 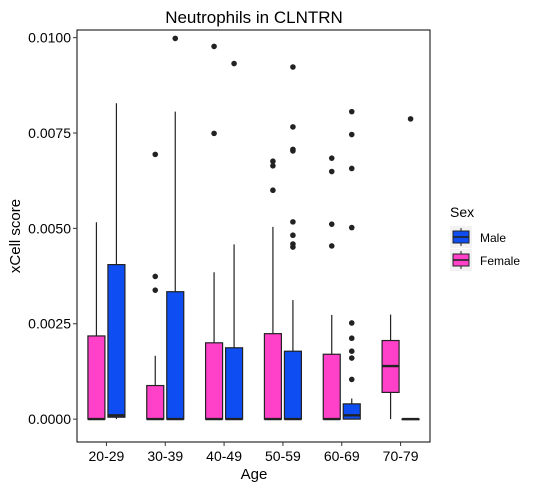 What do you see at coordinates (165, 456) in the screenshot?
I see `x-tick-label: 30-39` at bounding box center [165, 456].